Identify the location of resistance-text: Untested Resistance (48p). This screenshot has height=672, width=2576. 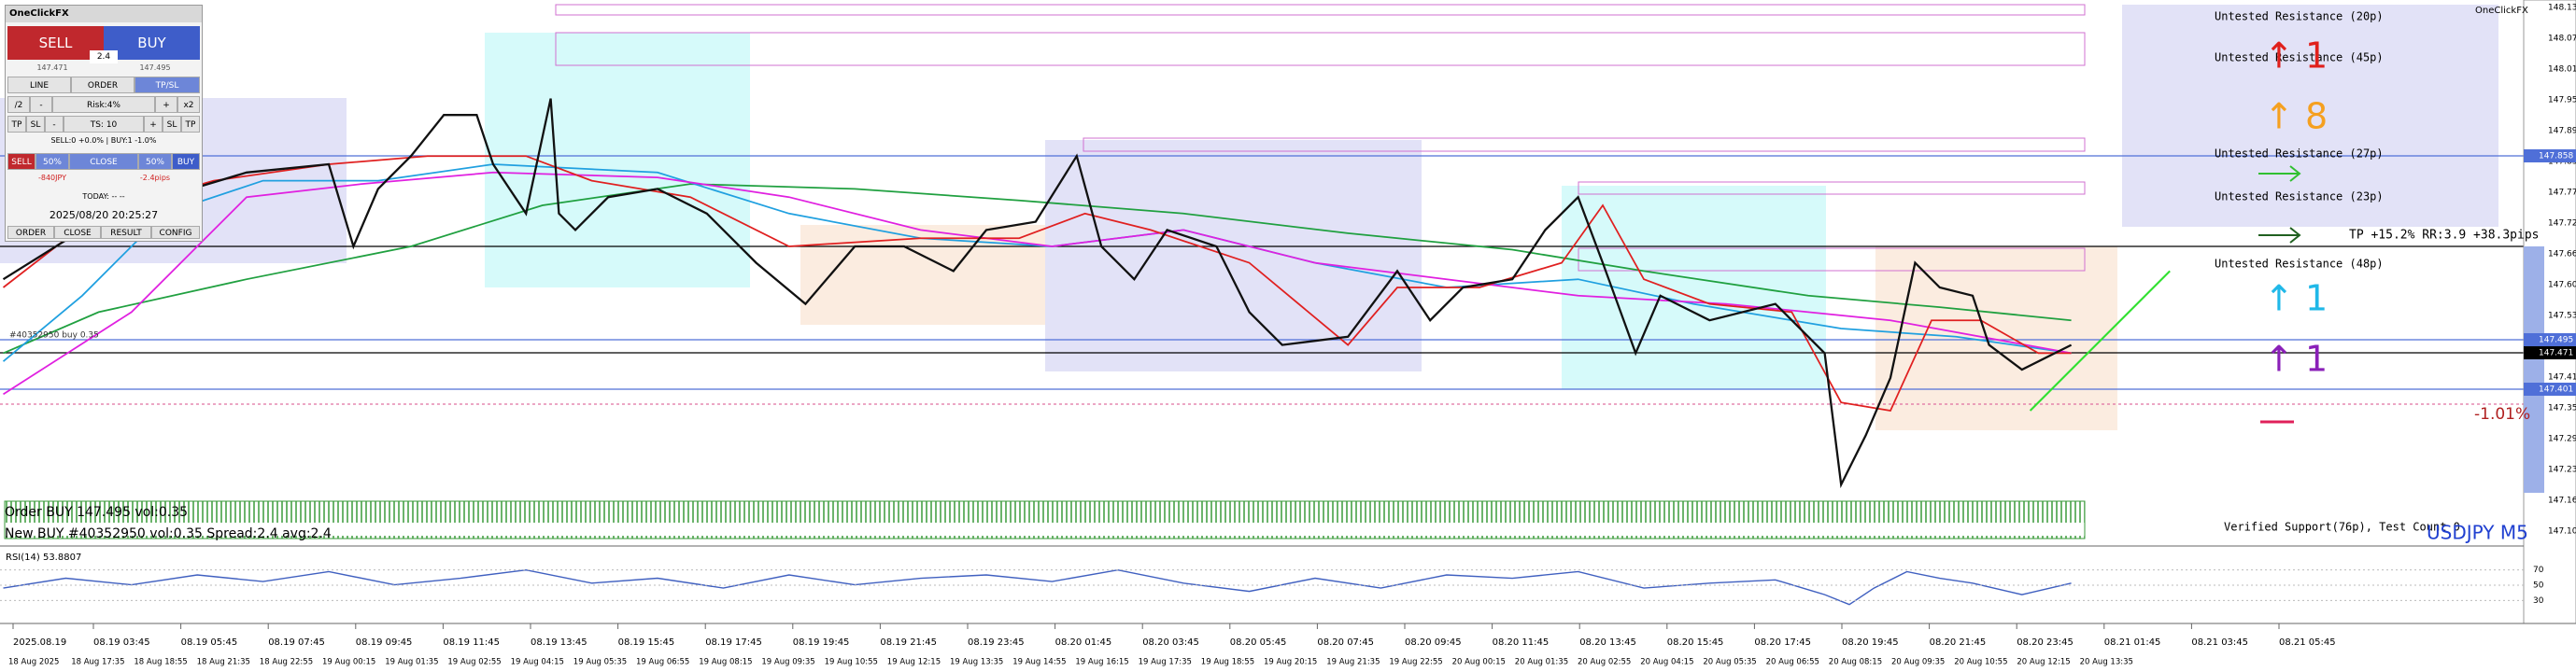
(2299, 264).